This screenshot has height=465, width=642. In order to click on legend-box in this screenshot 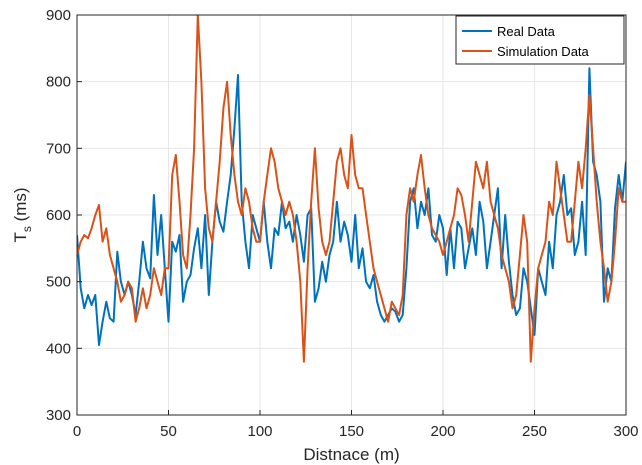, I will do `click(540, 40)`.